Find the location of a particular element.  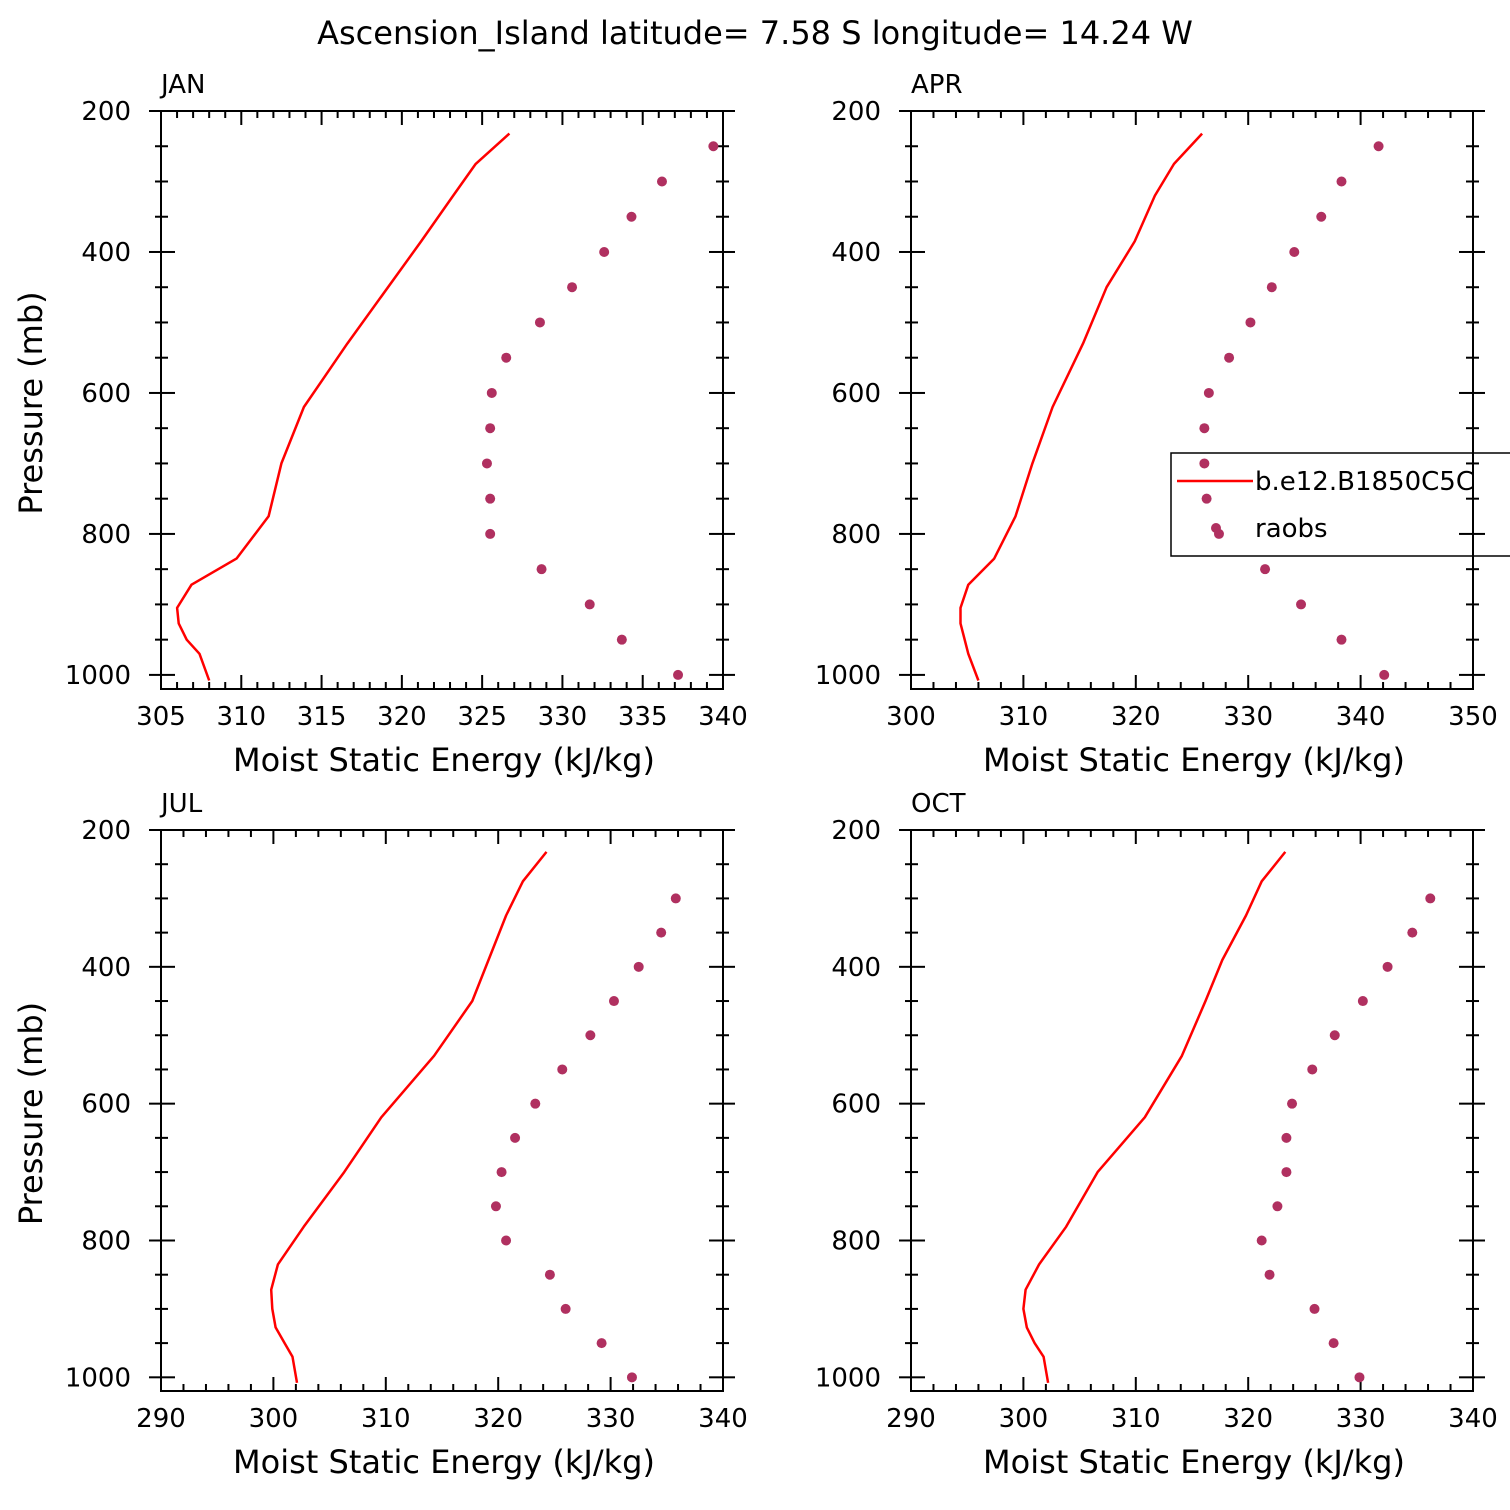

x-tick-label: 315 is located at coordinates (322, 717).